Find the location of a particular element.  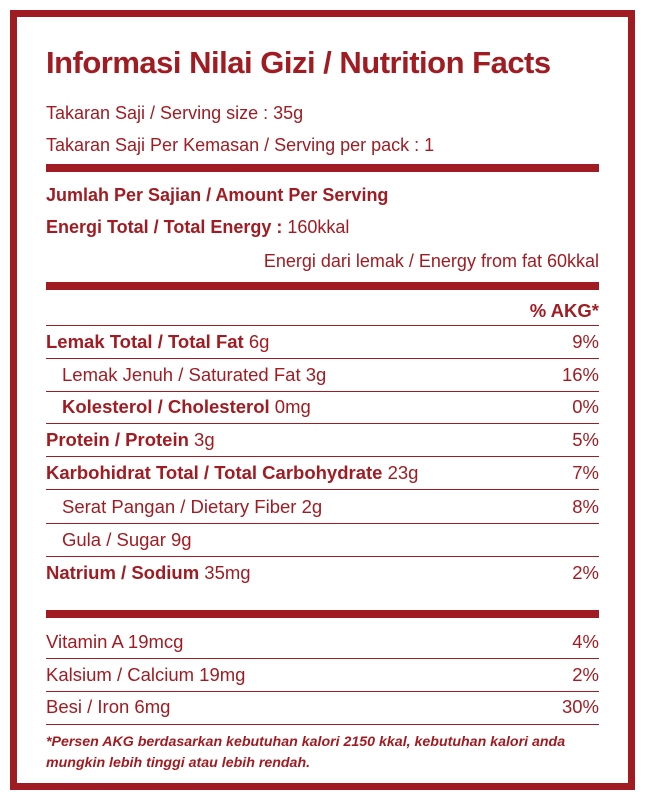

nutrient-percent: 2% is located at coordinates (585, 572).